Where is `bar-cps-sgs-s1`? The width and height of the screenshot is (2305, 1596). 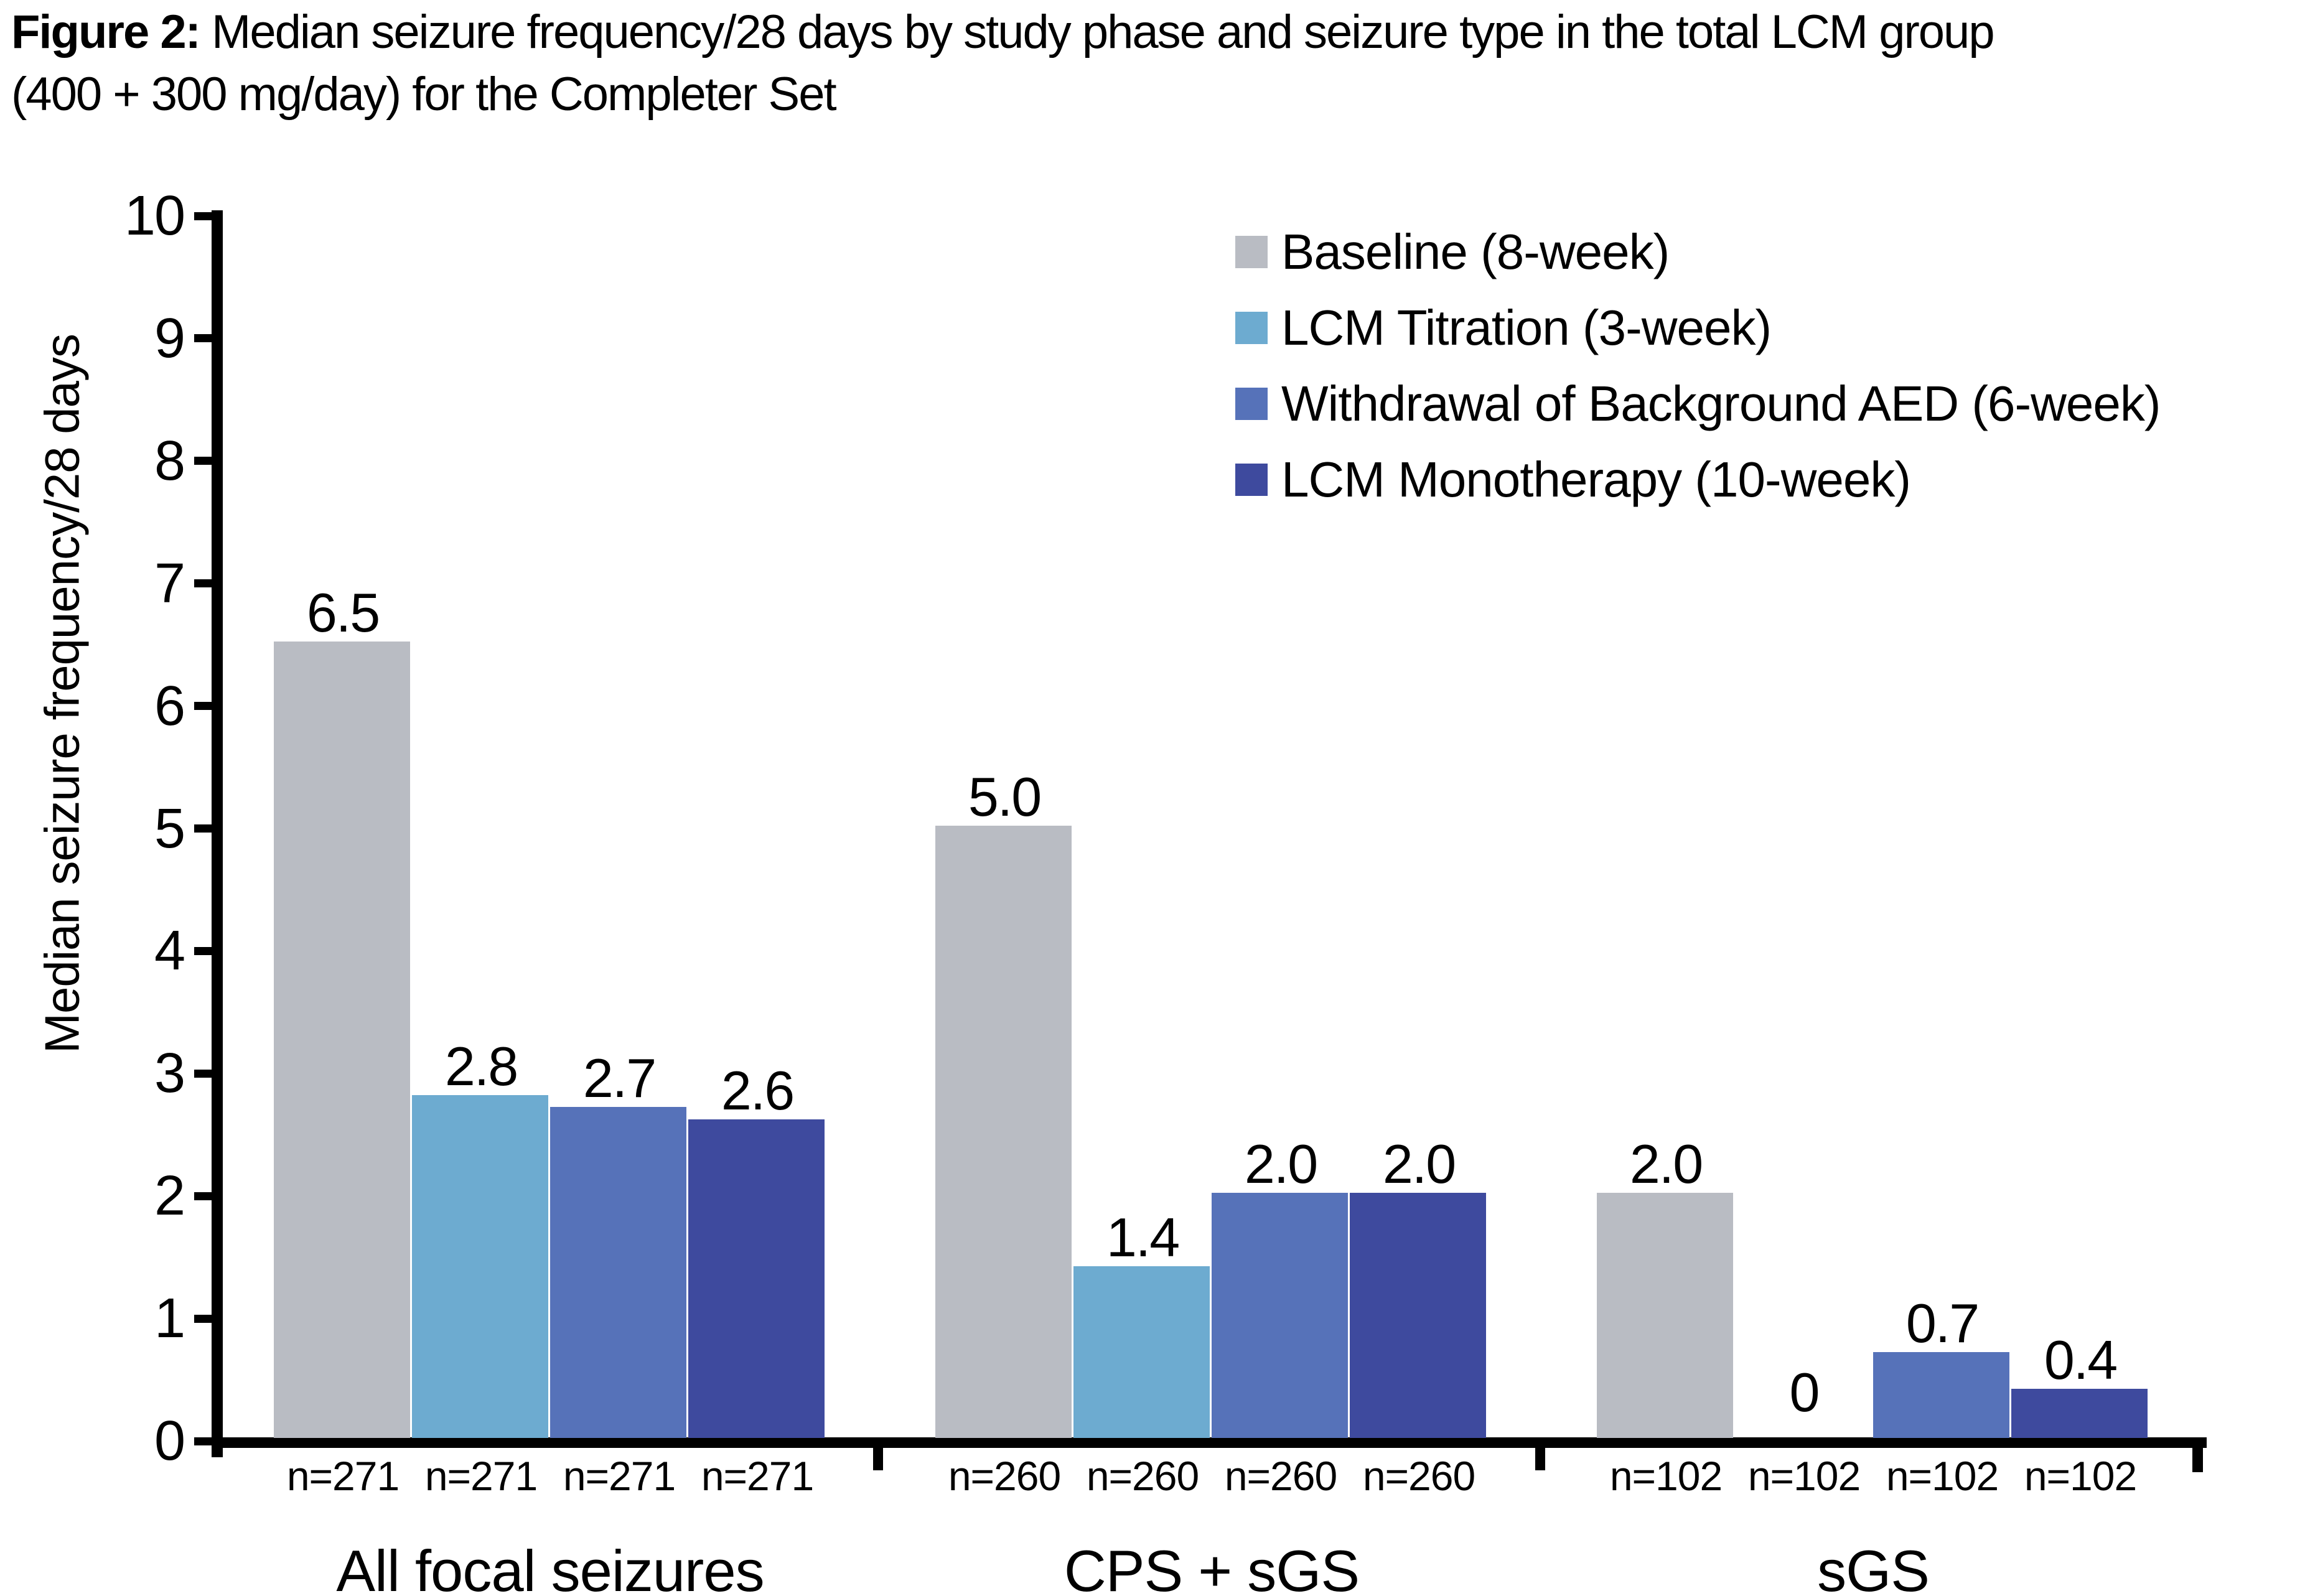
bar-cps-sgs-s1 is located at coordinates (1141, 1352).